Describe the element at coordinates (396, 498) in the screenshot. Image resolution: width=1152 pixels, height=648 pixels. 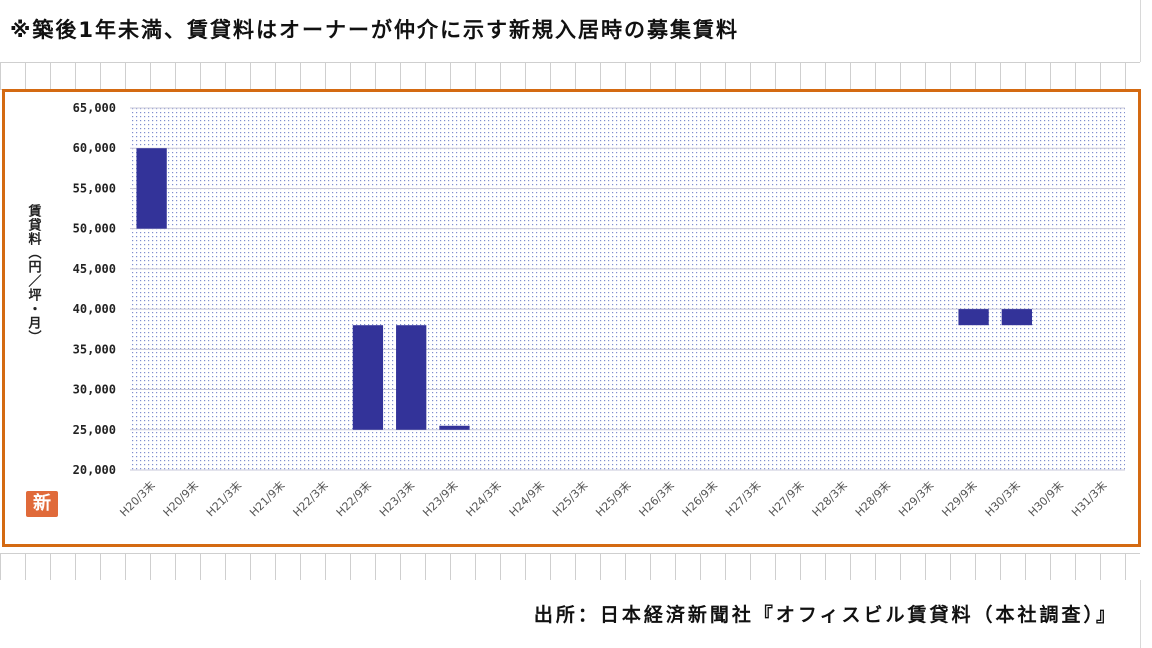
I see `x-tick-label: H23/3末` at that location.